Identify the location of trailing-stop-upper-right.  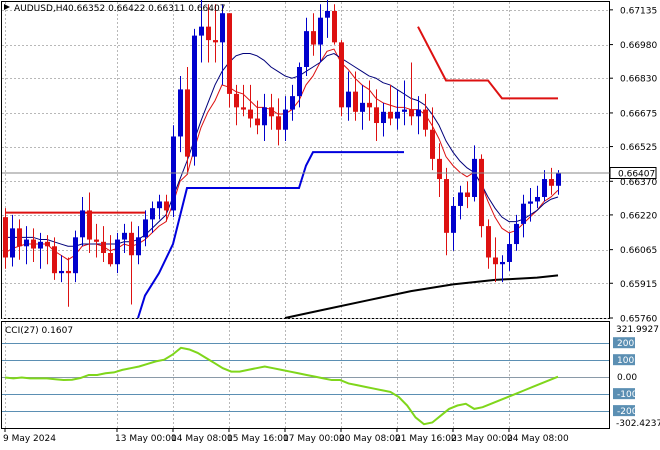
(487, 63).